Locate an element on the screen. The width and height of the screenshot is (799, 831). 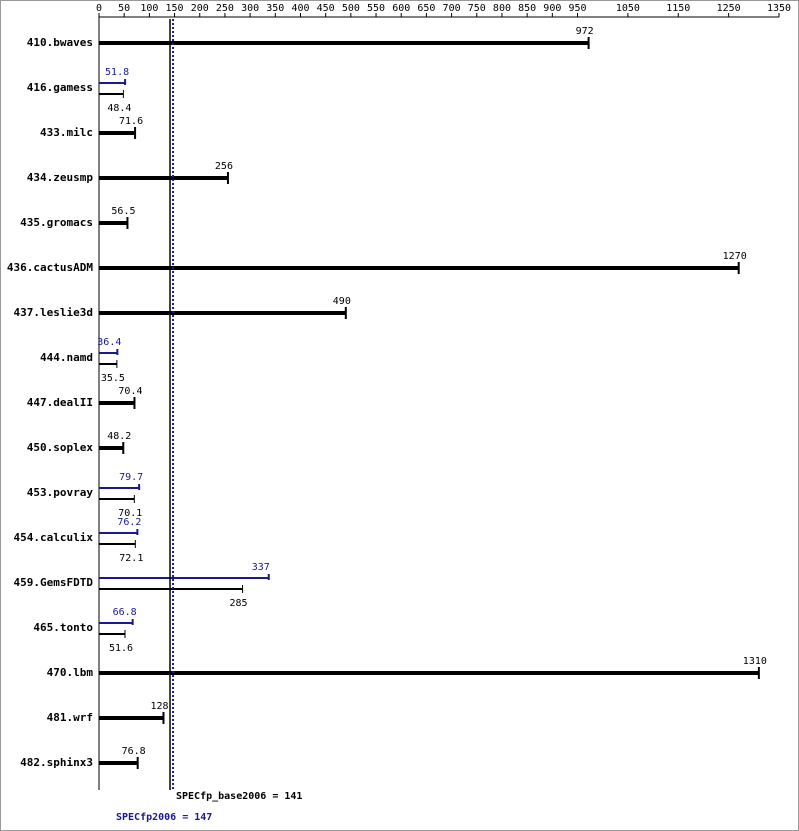
value-label: 972 is located at coordinates (585, 31).